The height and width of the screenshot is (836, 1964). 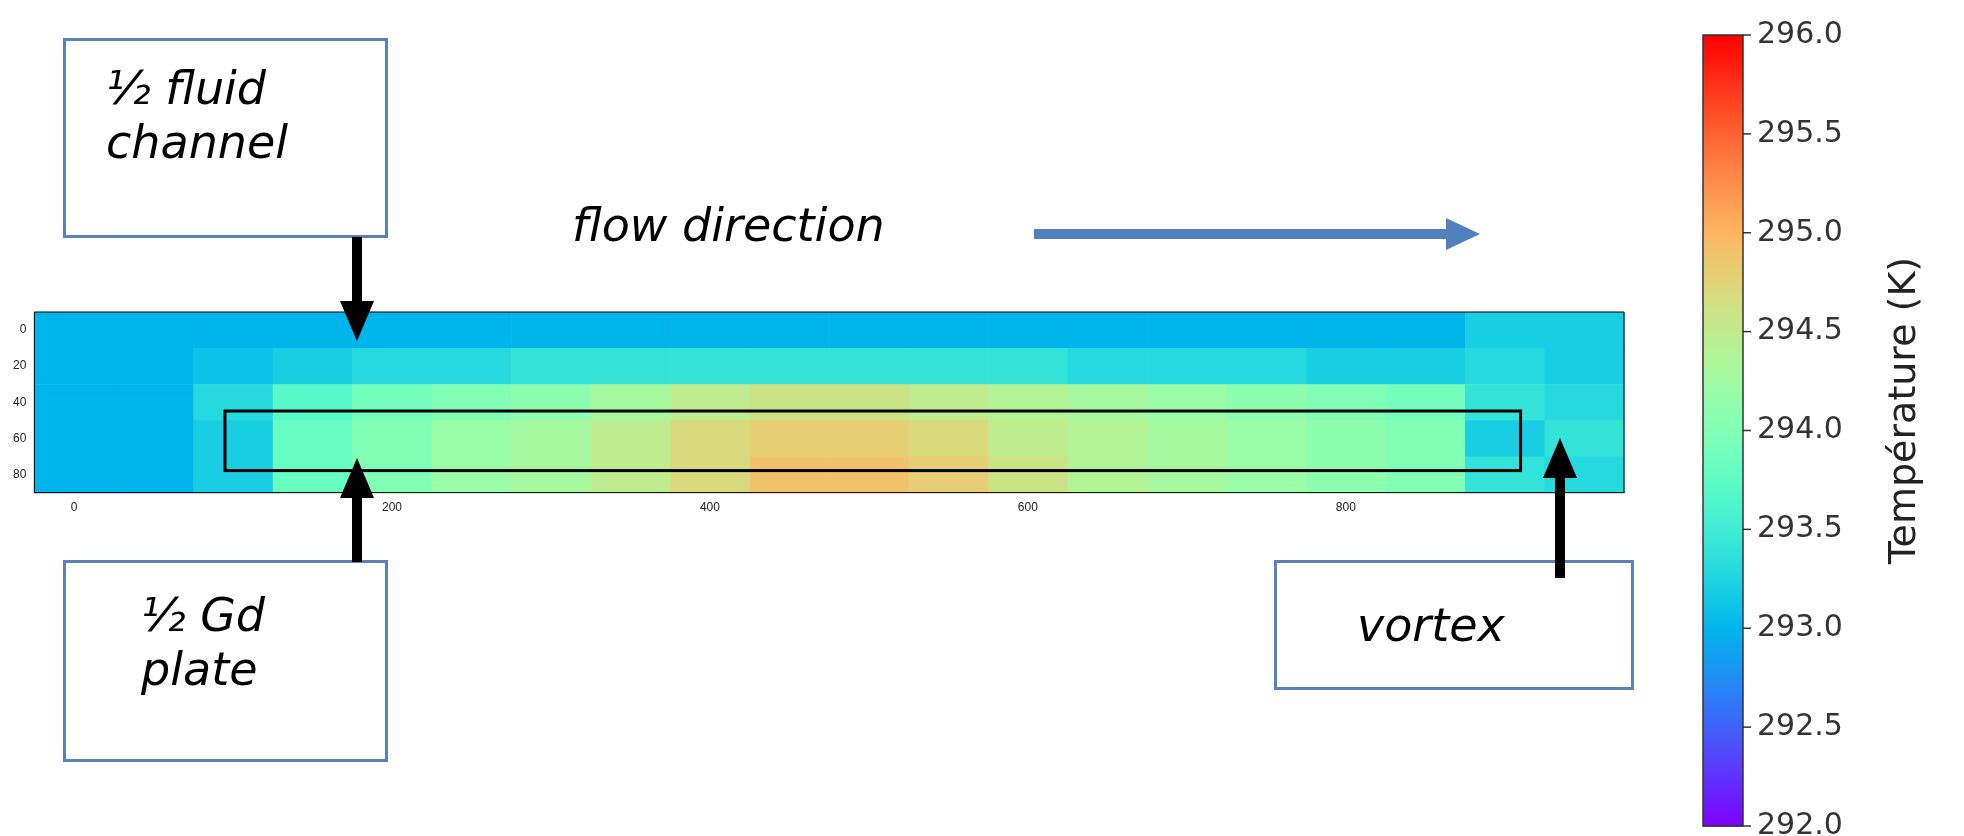 What do you see at coordinates (710, 507) in the screenshot?
I see `x-tick-label: 400` at bounding box center [710, 507].